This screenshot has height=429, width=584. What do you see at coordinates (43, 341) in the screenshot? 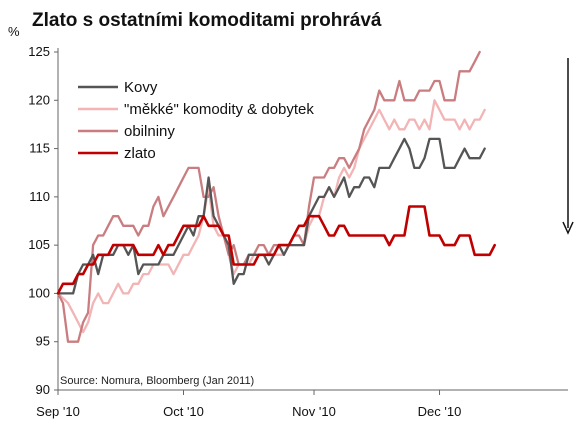
I see `y-tick-label: 95` at bounding box center [43, 341].